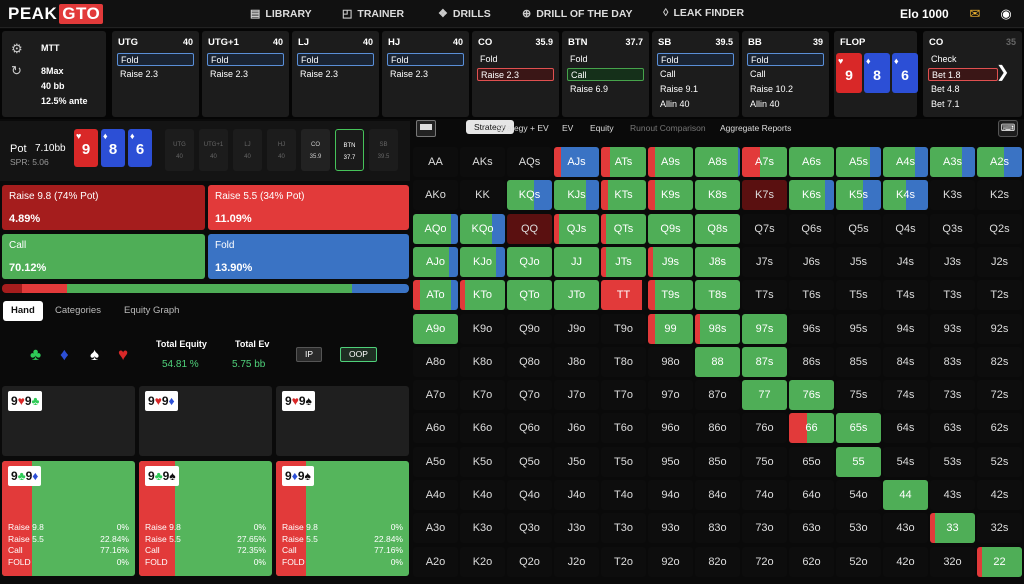 The image size is (1024, 584). I want to click on action-option: Bet 7.1, so click(945, 104).